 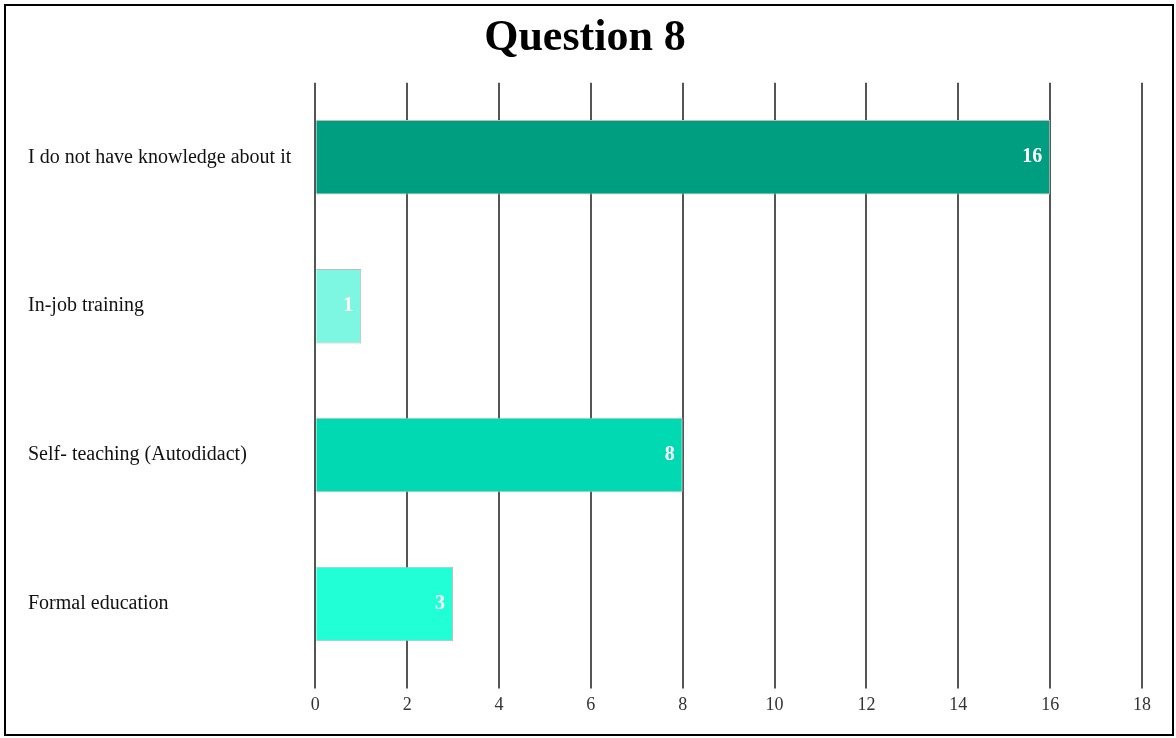 I want to click on x-tick-label: 16, so click(x=1050, y=703).